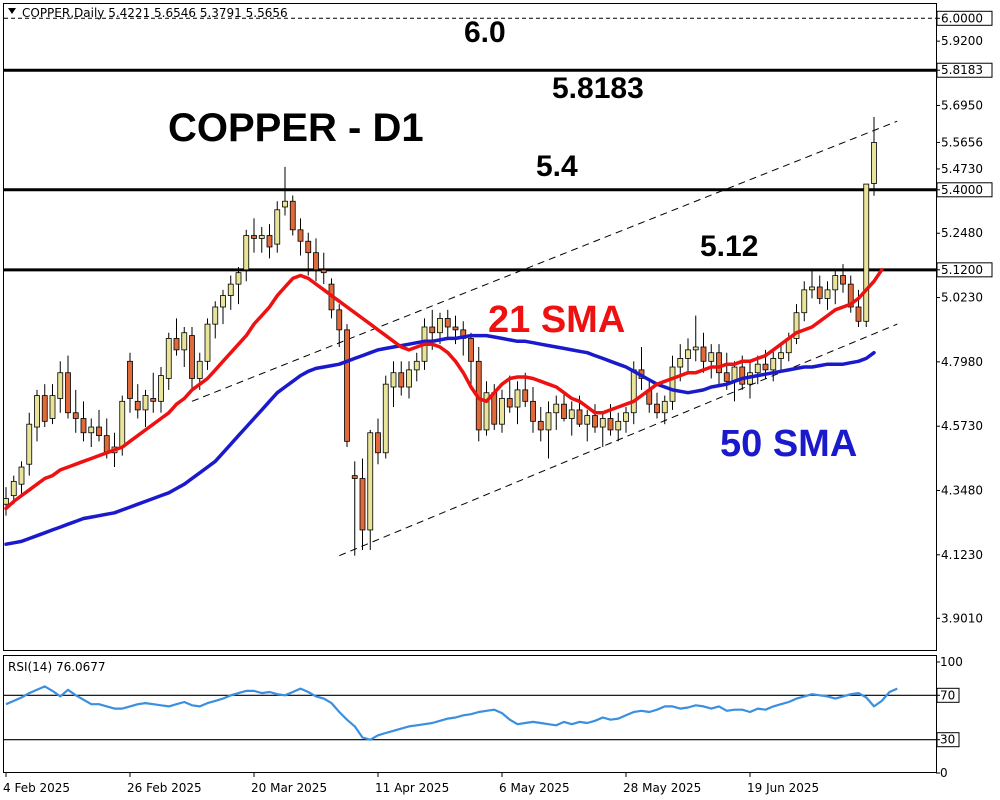 This screenshot has height=800, width=1000. I want to click on rsi-tick-label: 0, so click(944, 773).